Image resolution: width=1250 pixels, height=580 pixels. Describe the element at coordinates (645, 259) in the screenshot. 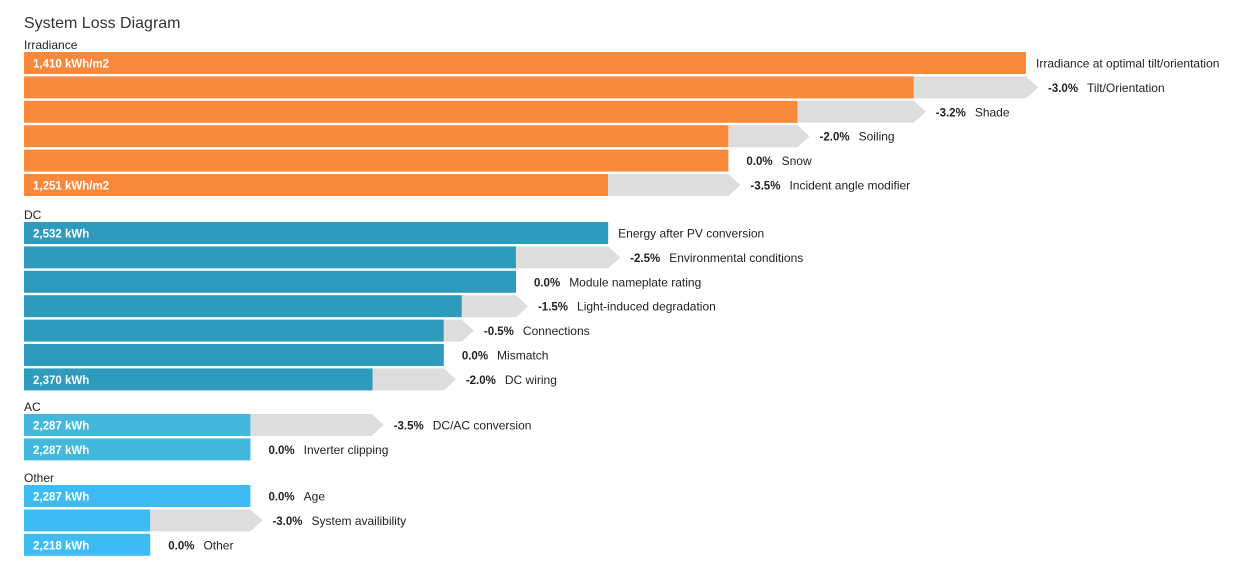

I see `loss-percent: -2.5%` at that location.